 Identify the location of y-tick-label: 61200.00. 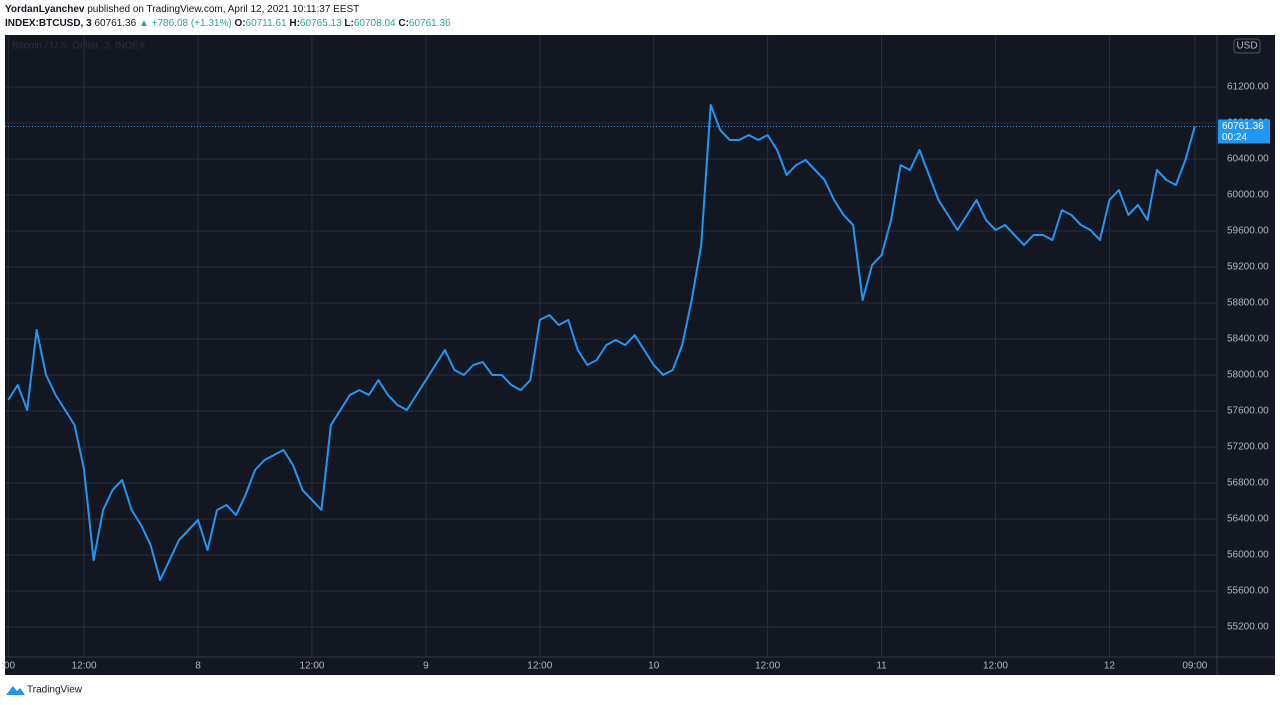
(1248, 87).